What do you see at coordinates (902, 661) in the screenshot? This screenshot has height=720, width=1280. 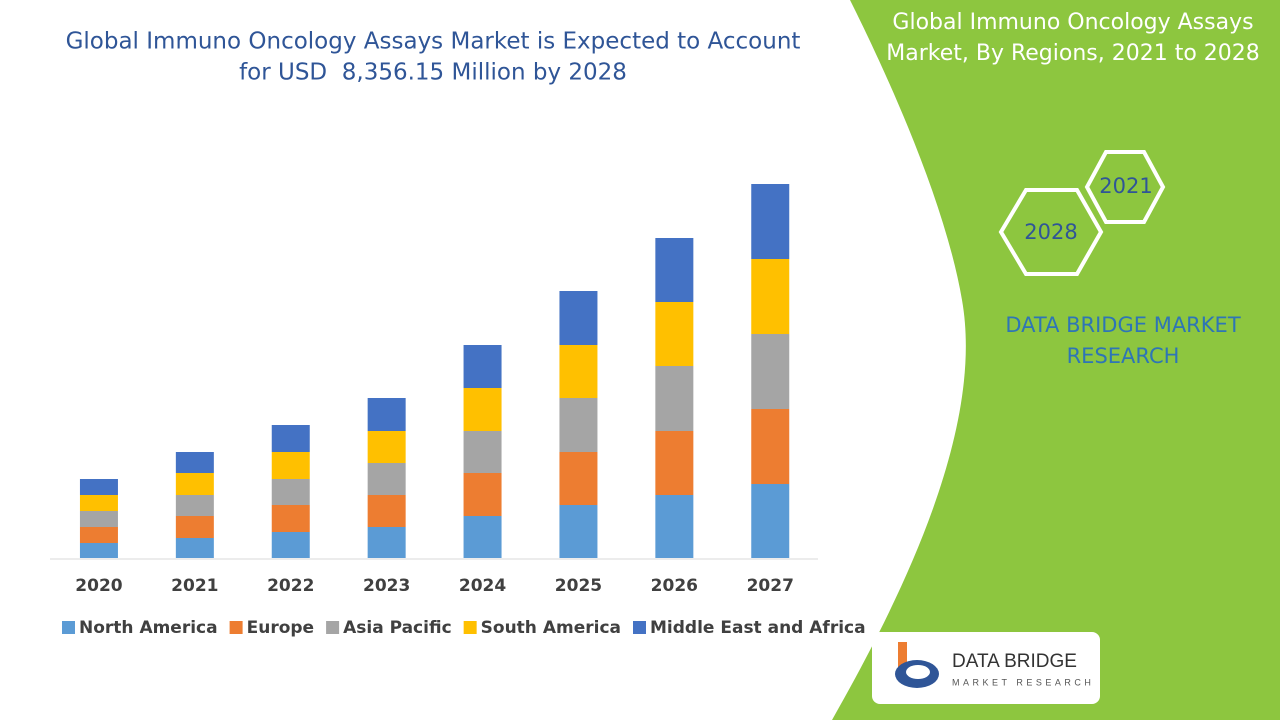 I see `logo-stem` at bounding box center [902, 661].